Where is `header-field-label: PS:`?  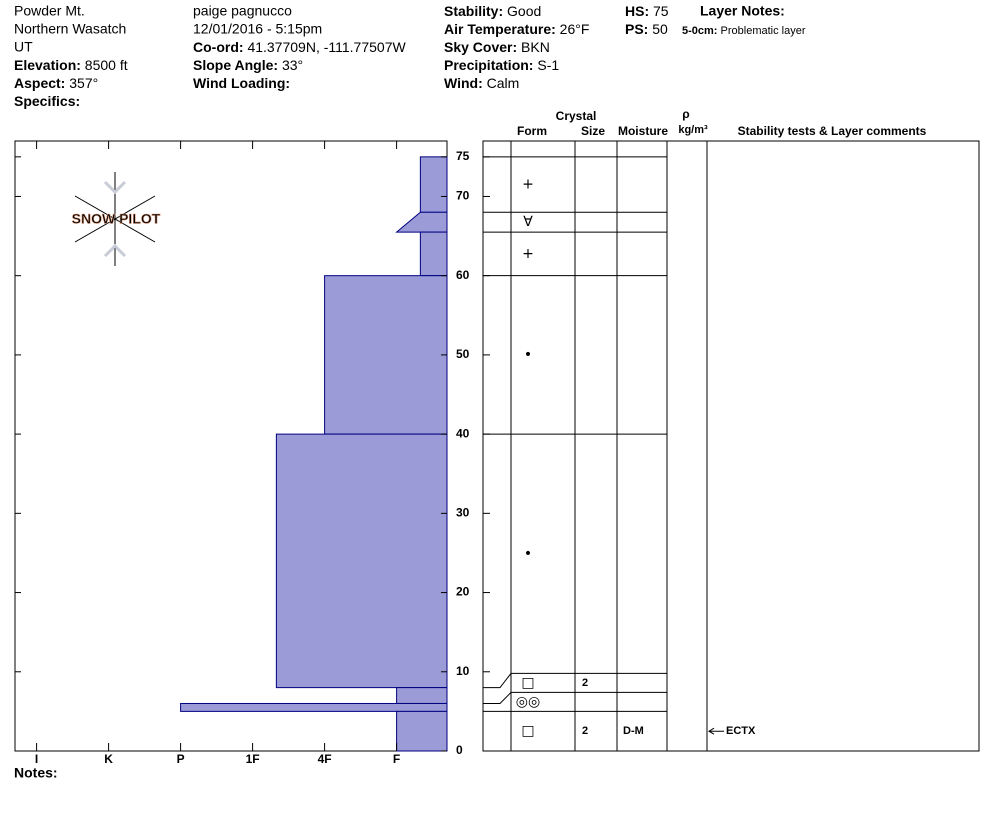 header-field-label: PS: is located at coordinates (636, 29).